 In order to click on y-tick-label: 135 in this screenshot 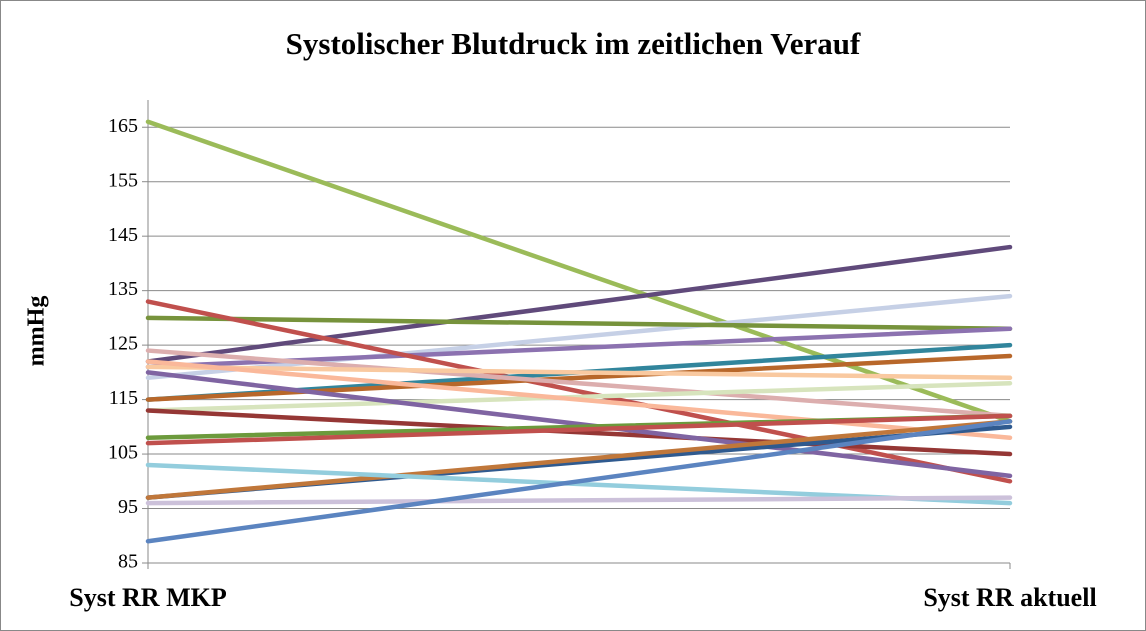, I will do `click(123, 289)`.